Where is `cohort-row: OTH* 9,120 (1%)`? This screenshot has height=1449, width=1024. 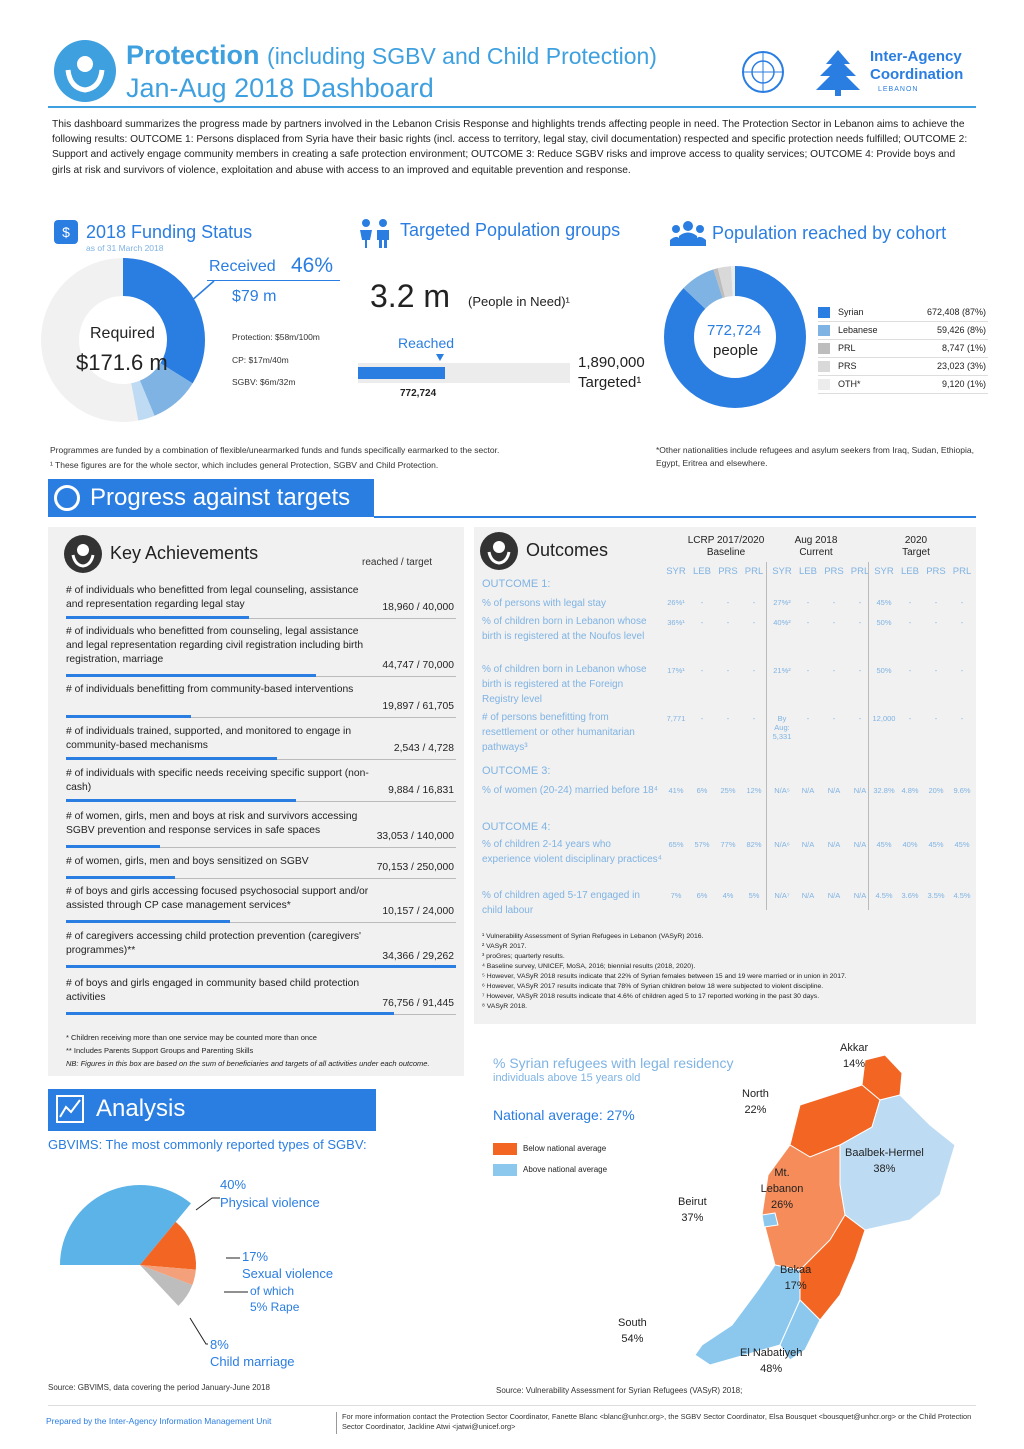
cohort-row: OTH* 9,120 (1%) is located at coordinates (903, 385).